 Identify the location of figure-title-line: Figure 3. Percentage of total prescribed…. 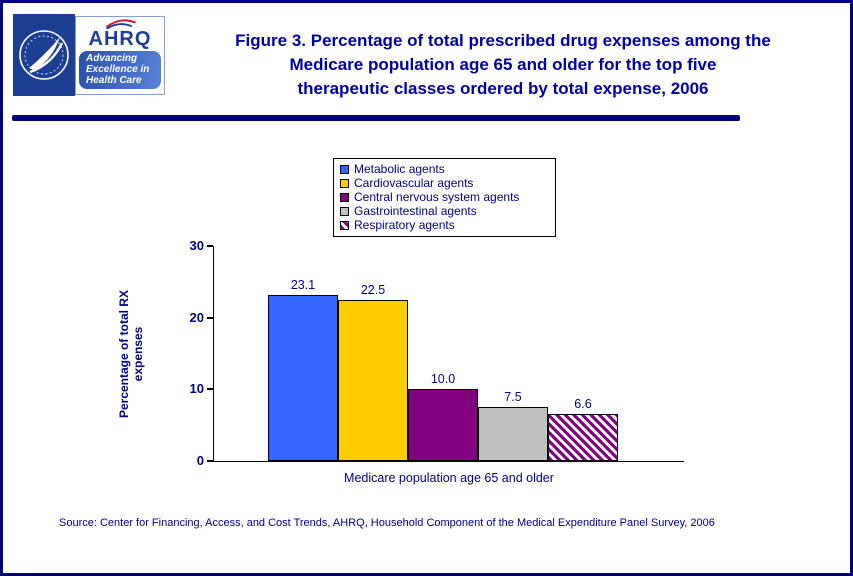
(503, 40).